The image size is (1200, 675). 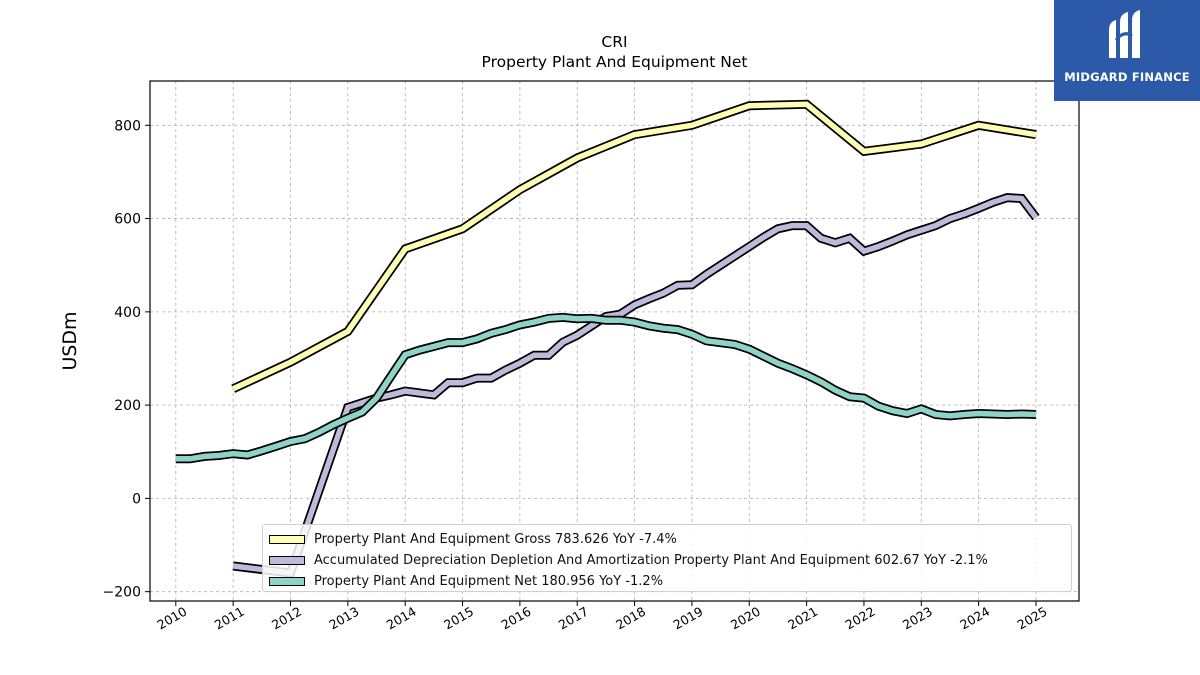 I want to click on x-tick-label: 2011, so click(x=229, y=618).